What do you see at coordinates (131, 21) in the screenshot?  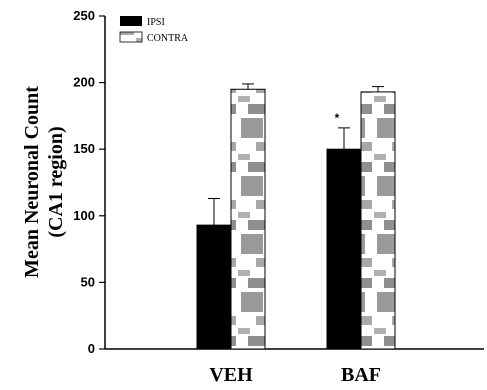 I see `legend-swatch-ipsi` at bounding box center [131, 21].